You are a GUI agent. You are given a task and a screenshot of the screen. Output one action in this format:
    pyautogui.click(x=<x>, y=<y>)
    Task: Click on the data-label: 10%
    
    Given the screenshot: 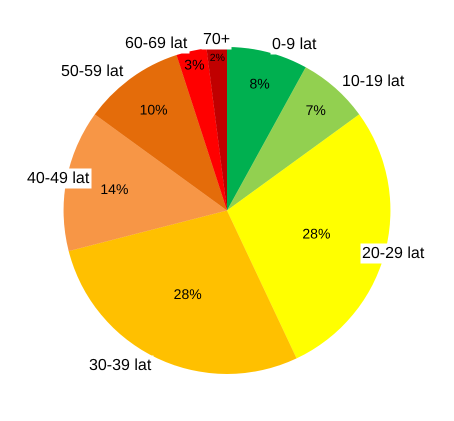 What is the action you would take?
    pyautogui.click(x=154, y=109)
    